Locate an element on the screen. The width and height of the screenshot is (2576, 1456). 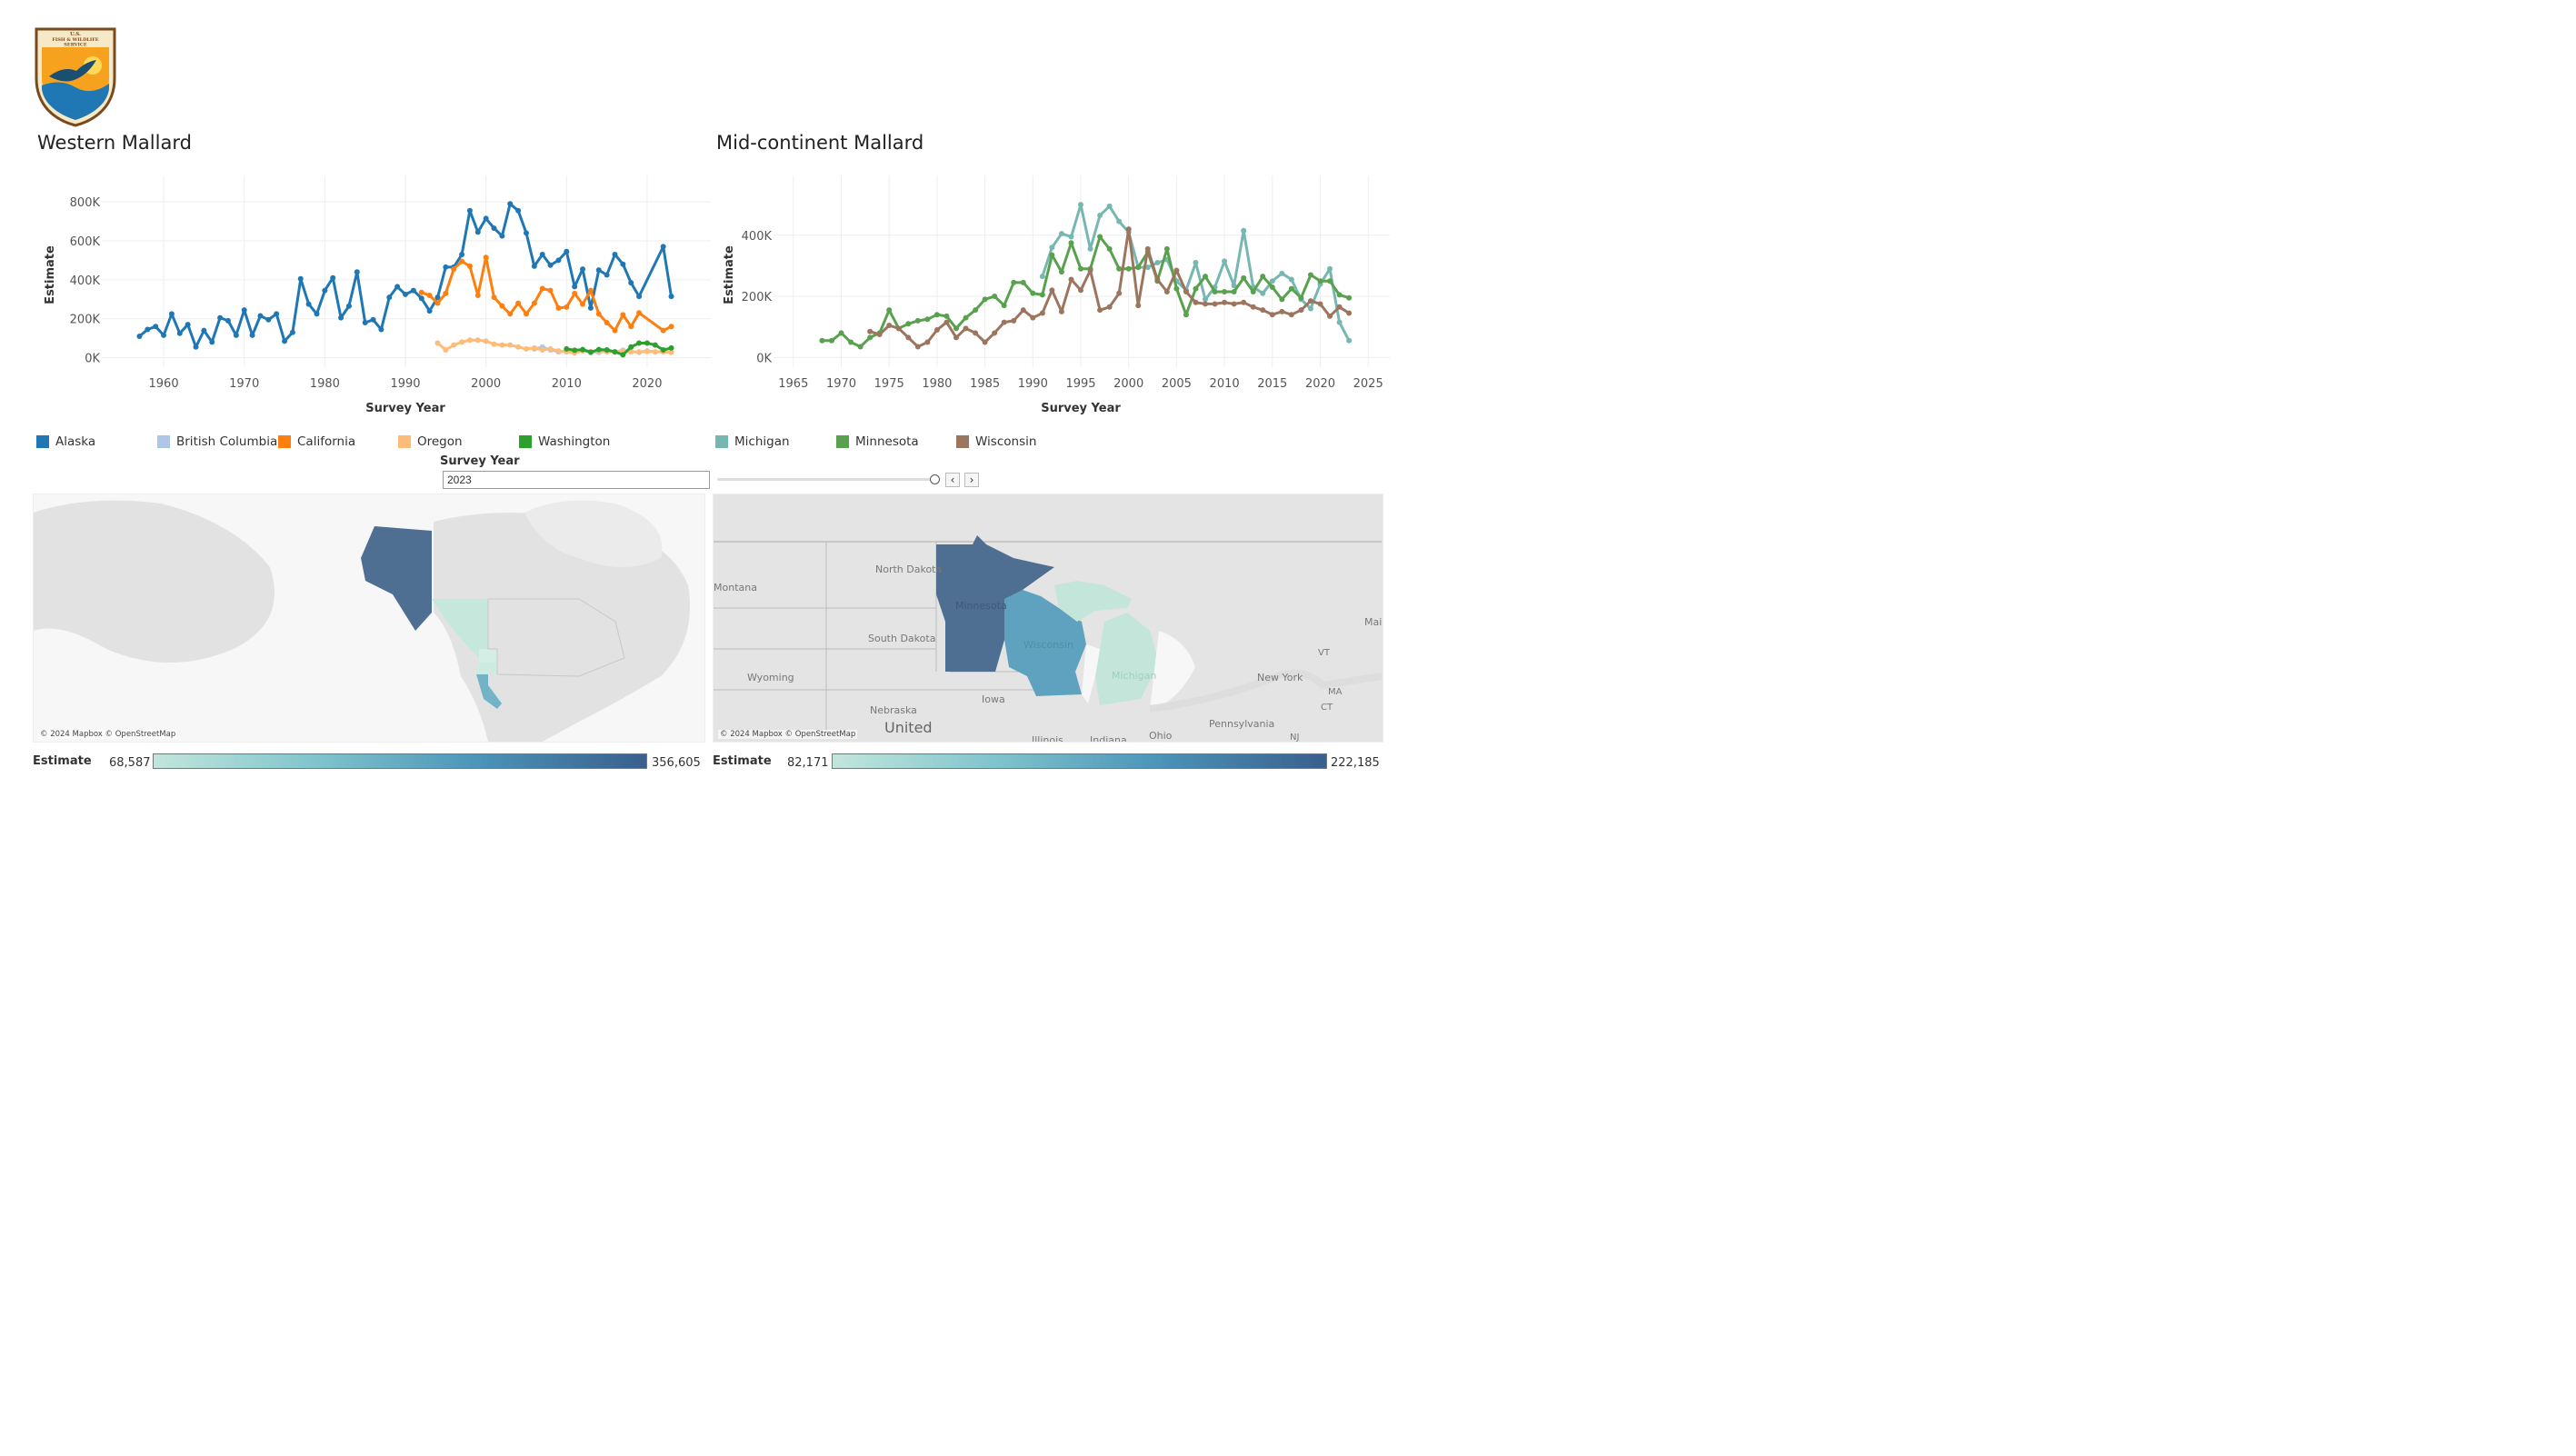
alaska-region is located at coordinates (396, 579).